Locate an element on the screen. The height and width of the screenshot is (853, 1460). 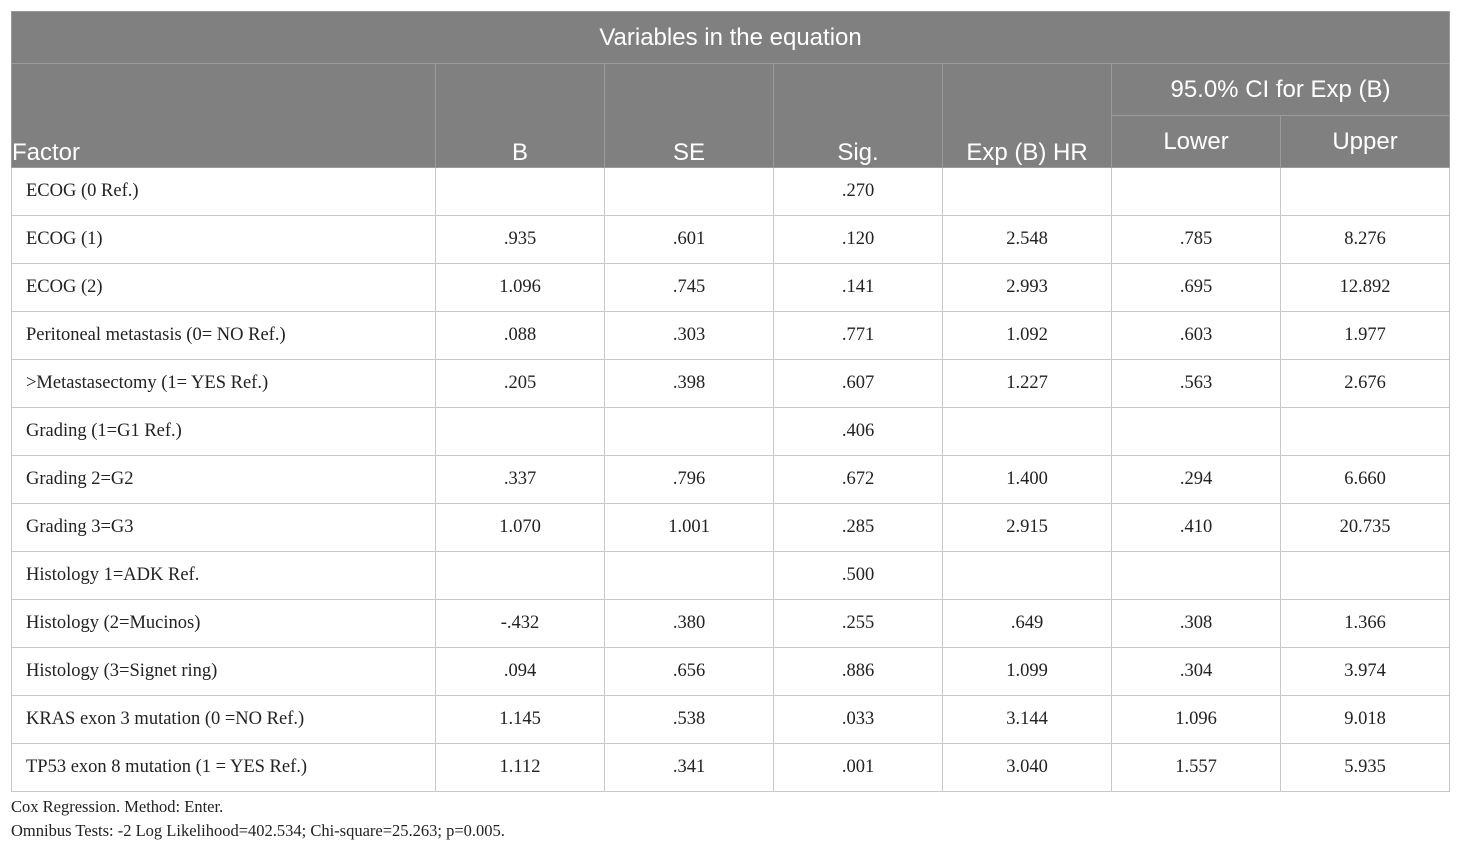
cell-se: .796 is located at coordinates (689, 479).